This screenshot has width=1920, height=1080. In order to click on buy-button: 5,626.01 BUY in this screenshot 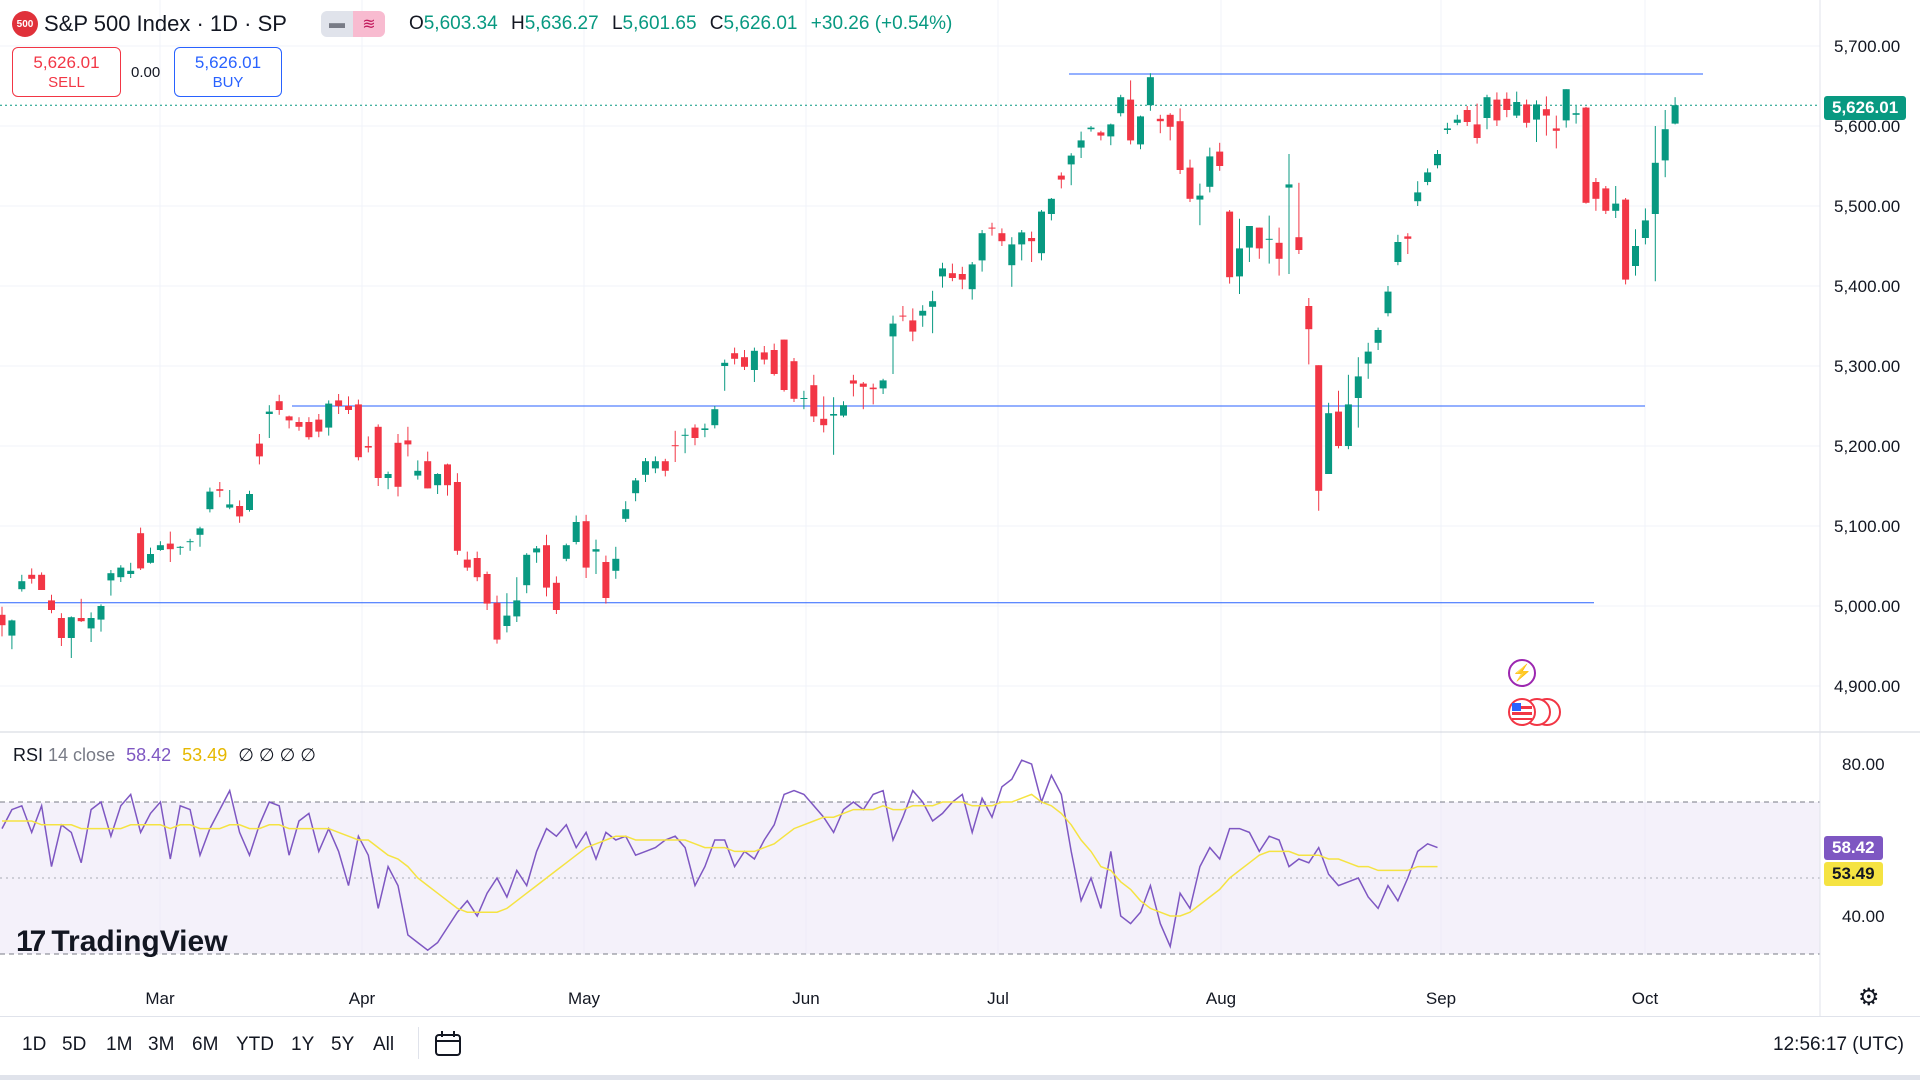, I will do `click(228, 72)`.